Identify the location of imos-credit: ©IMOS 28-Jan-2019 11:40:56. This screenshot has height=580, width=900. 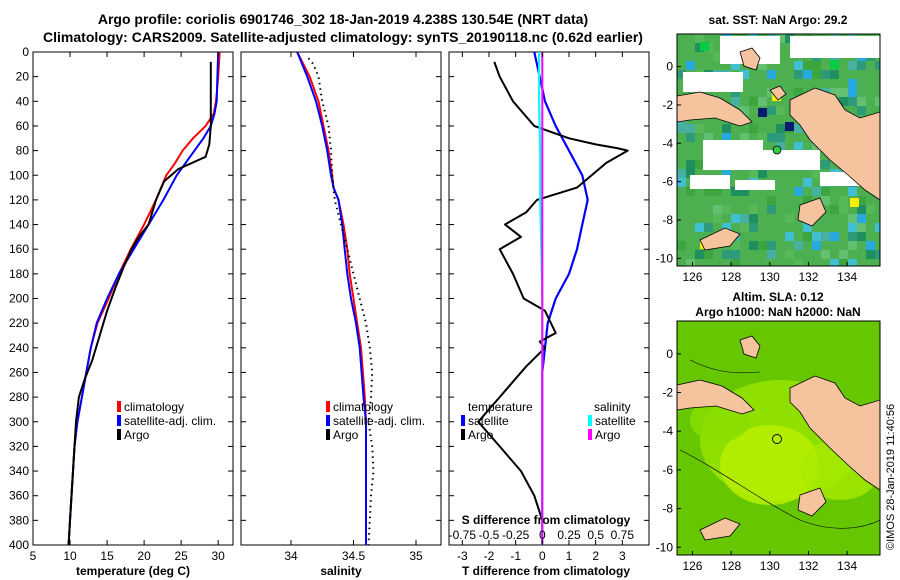
(891, 477).